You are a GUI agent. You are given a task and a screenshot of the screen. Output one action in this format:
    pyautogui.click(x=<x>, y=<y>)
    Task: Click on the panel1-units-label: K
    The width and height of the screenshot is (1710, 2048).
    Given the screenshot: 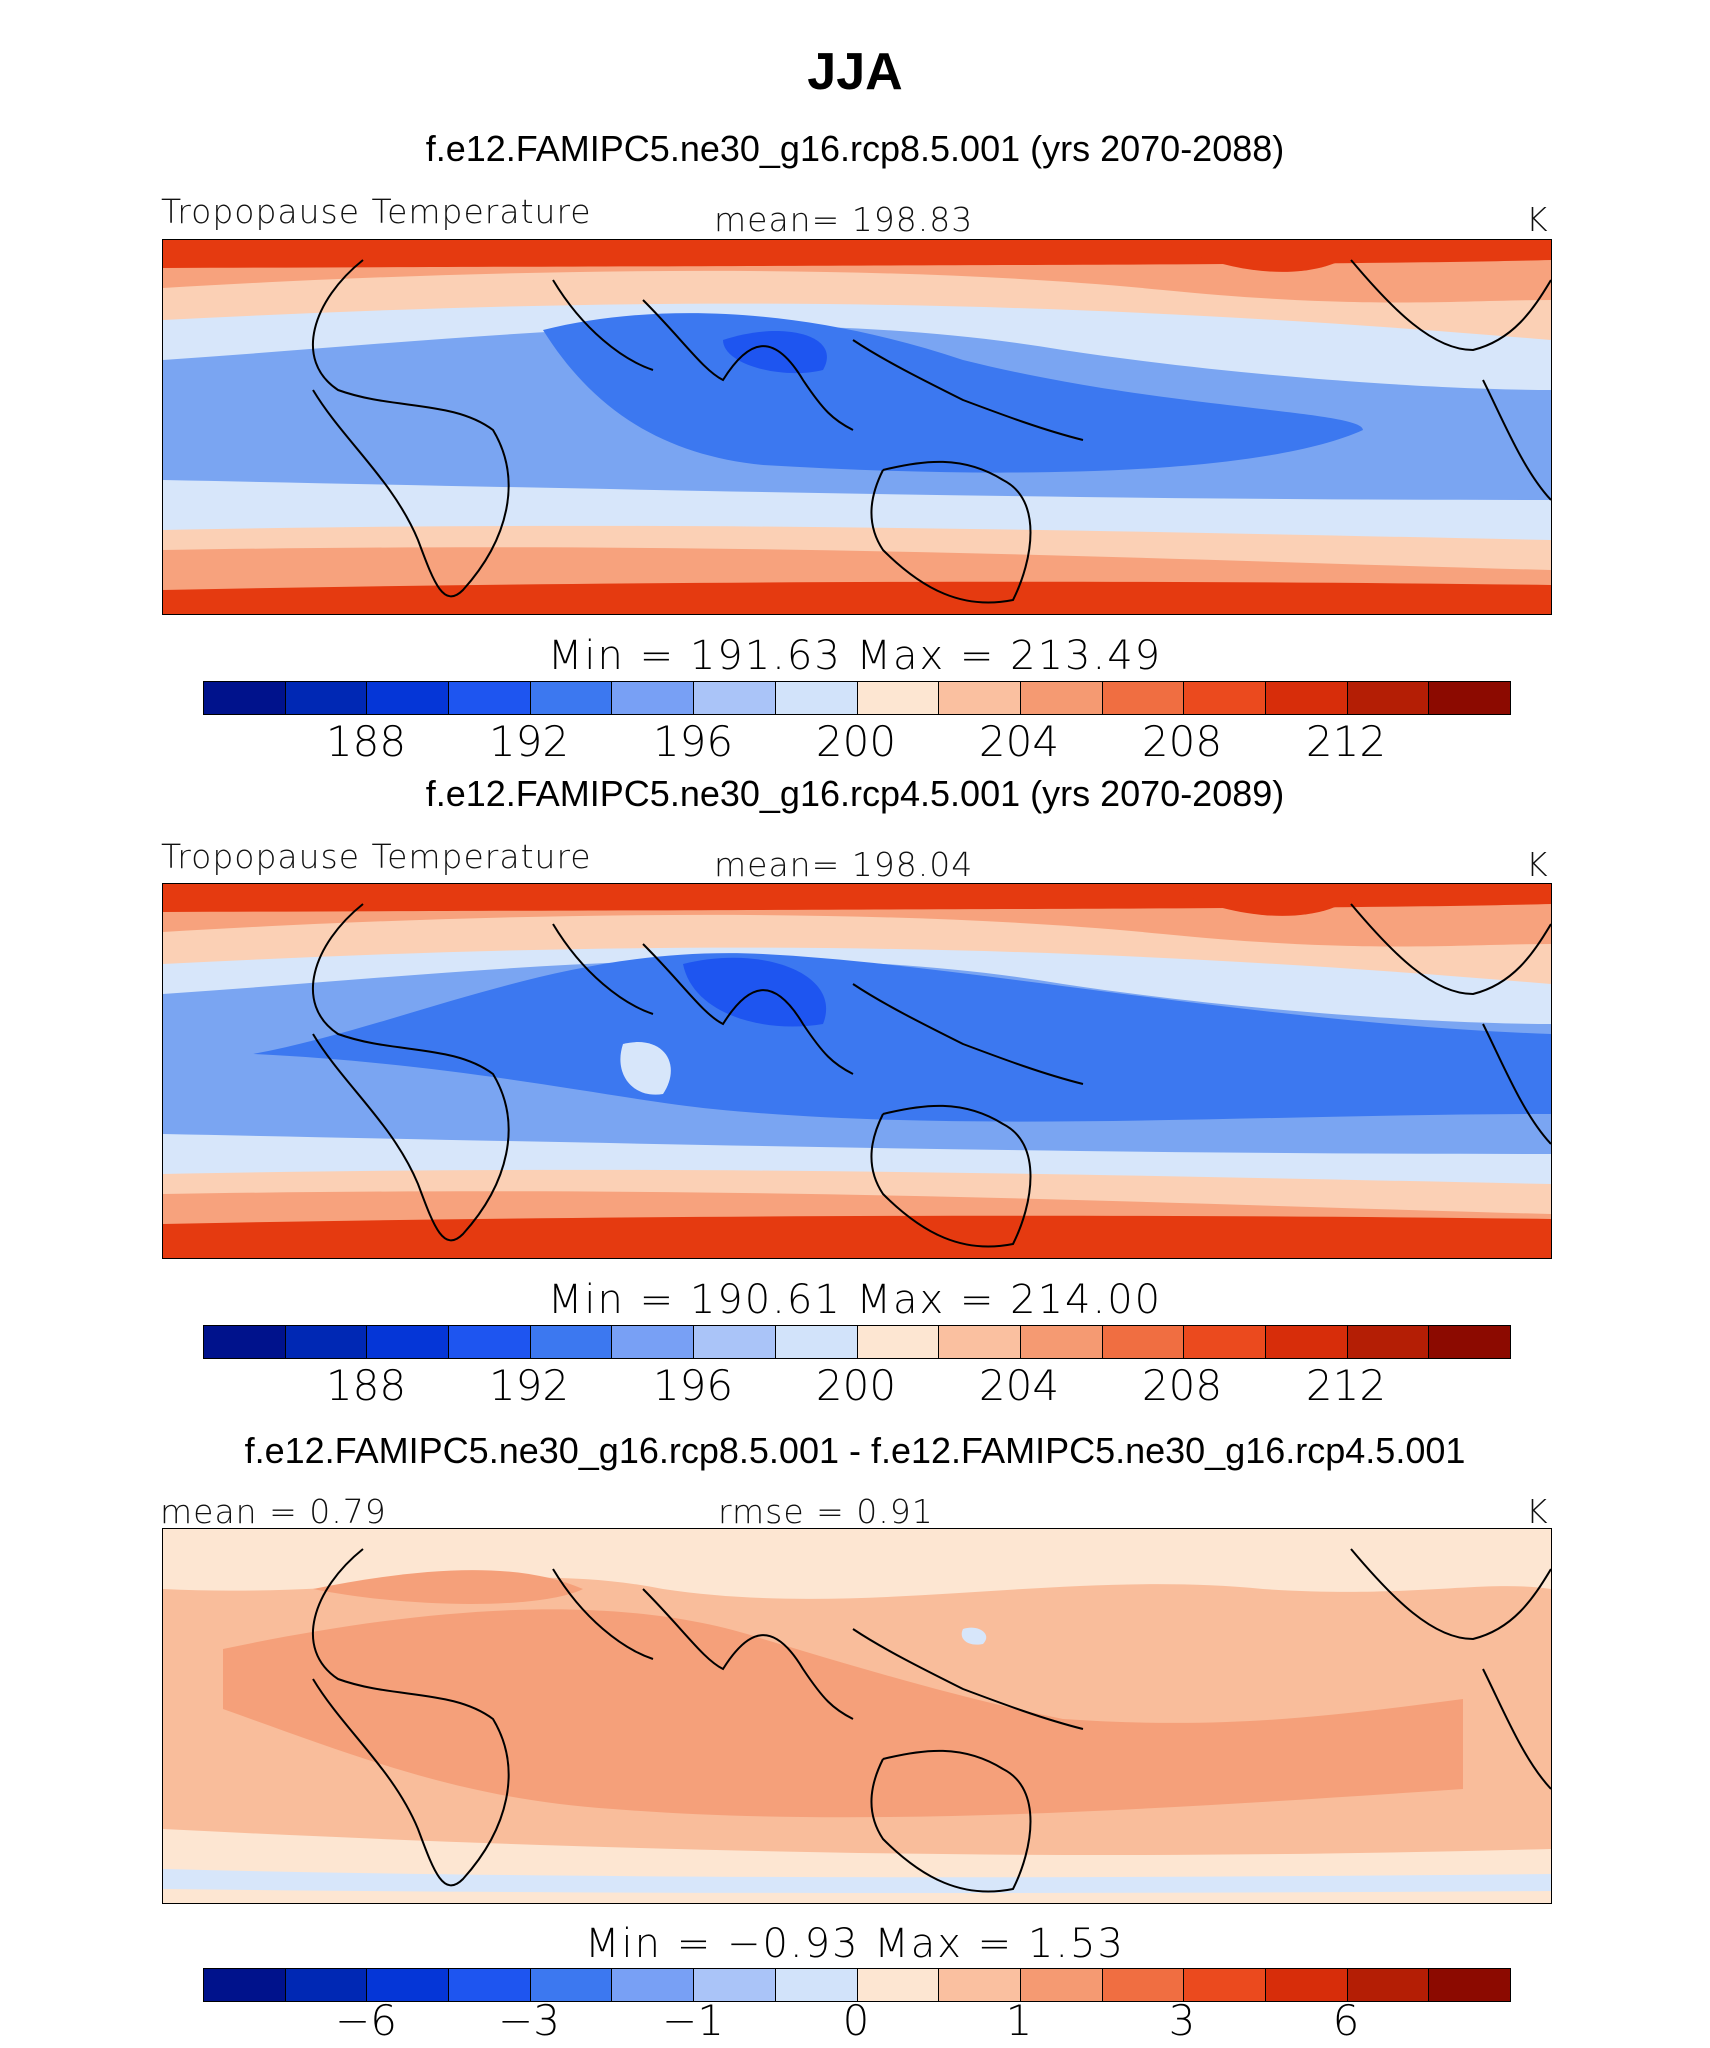 What is the action you would take?
    pyautogui.click(x=1537, y=219)
    